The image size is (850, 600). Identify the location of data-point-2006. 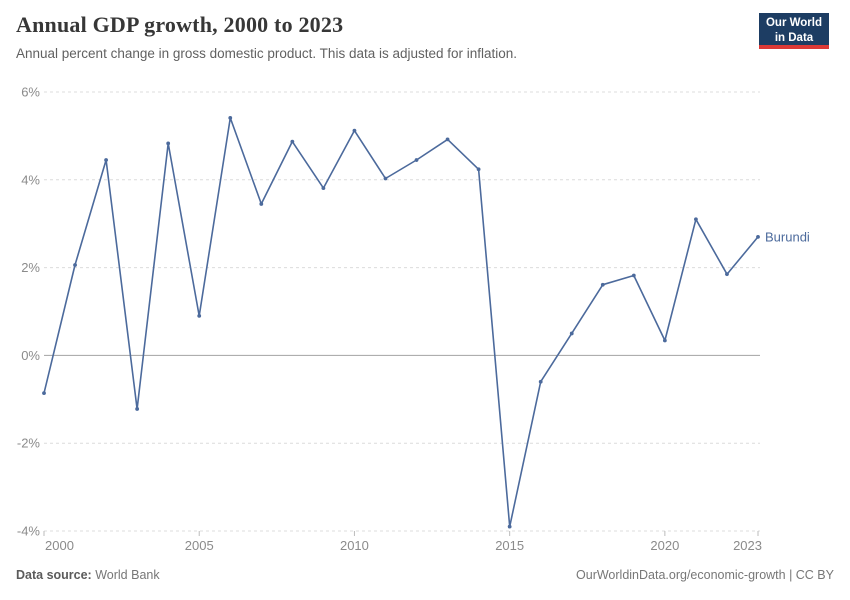
(230, 118).